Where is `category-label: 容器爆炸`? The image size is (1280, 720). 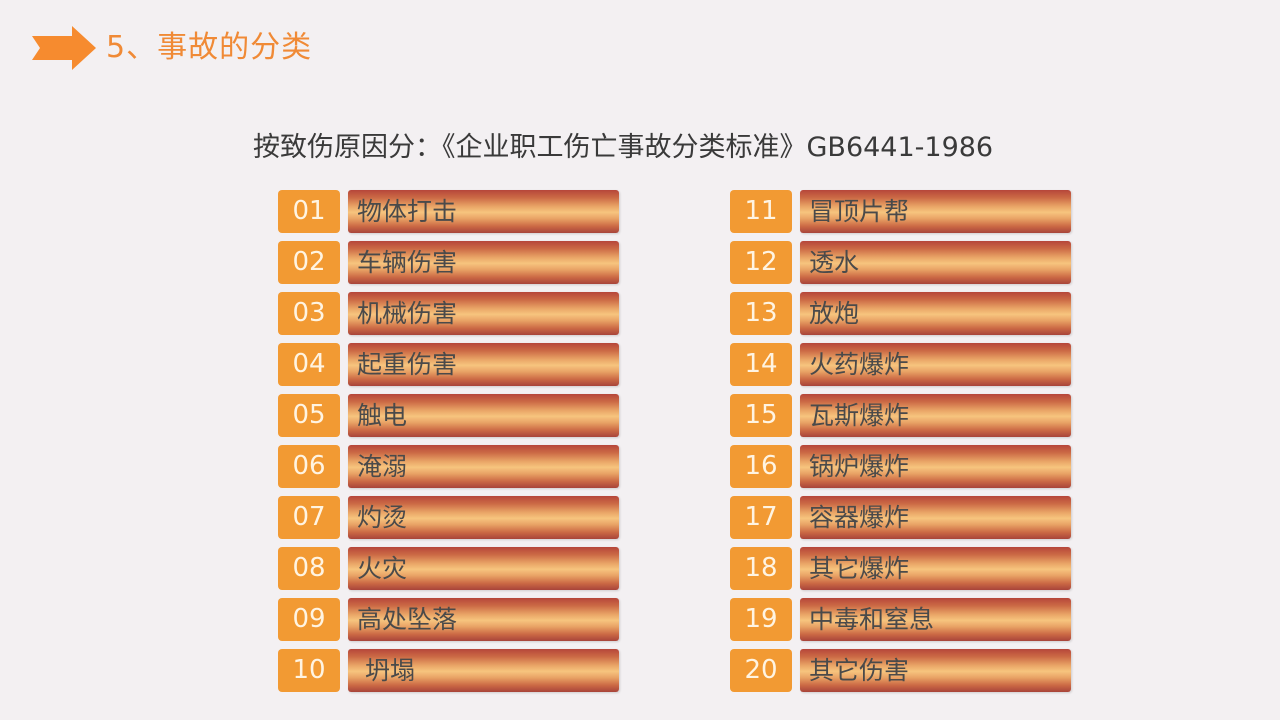 category-label: 容器爆炸 is located at coordinates (935, 517).